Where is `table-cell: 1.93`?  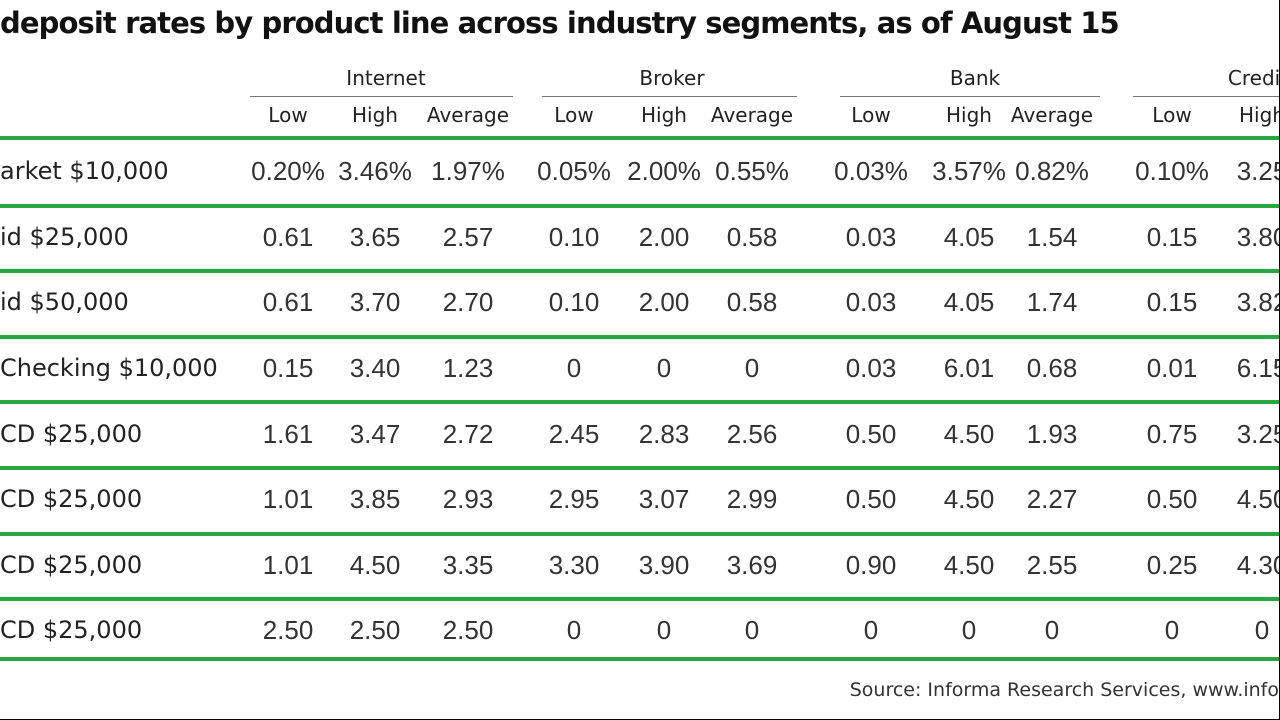
table-cell: 1.93 is located at coordinates (1052, 434).